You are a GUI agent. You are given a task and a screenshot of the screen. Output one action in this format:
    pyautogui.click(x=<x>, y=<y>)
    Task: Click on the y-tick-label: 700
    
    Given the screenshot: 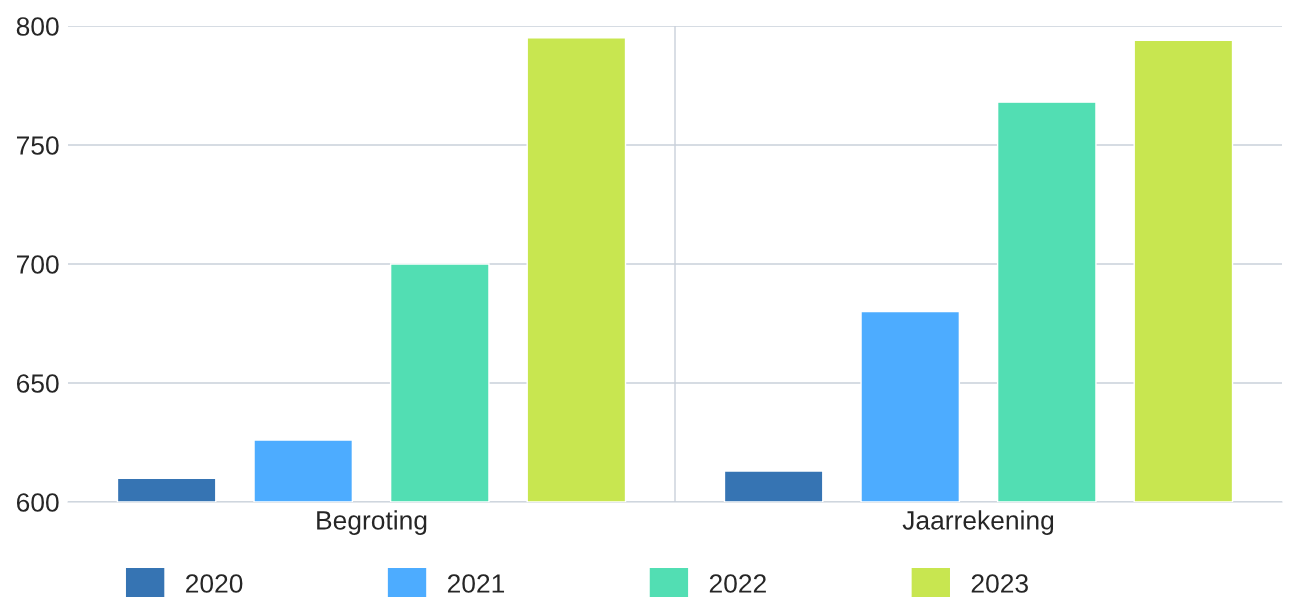 What is the action you would take?
    pyautogui.click(x=38, y=264)
    